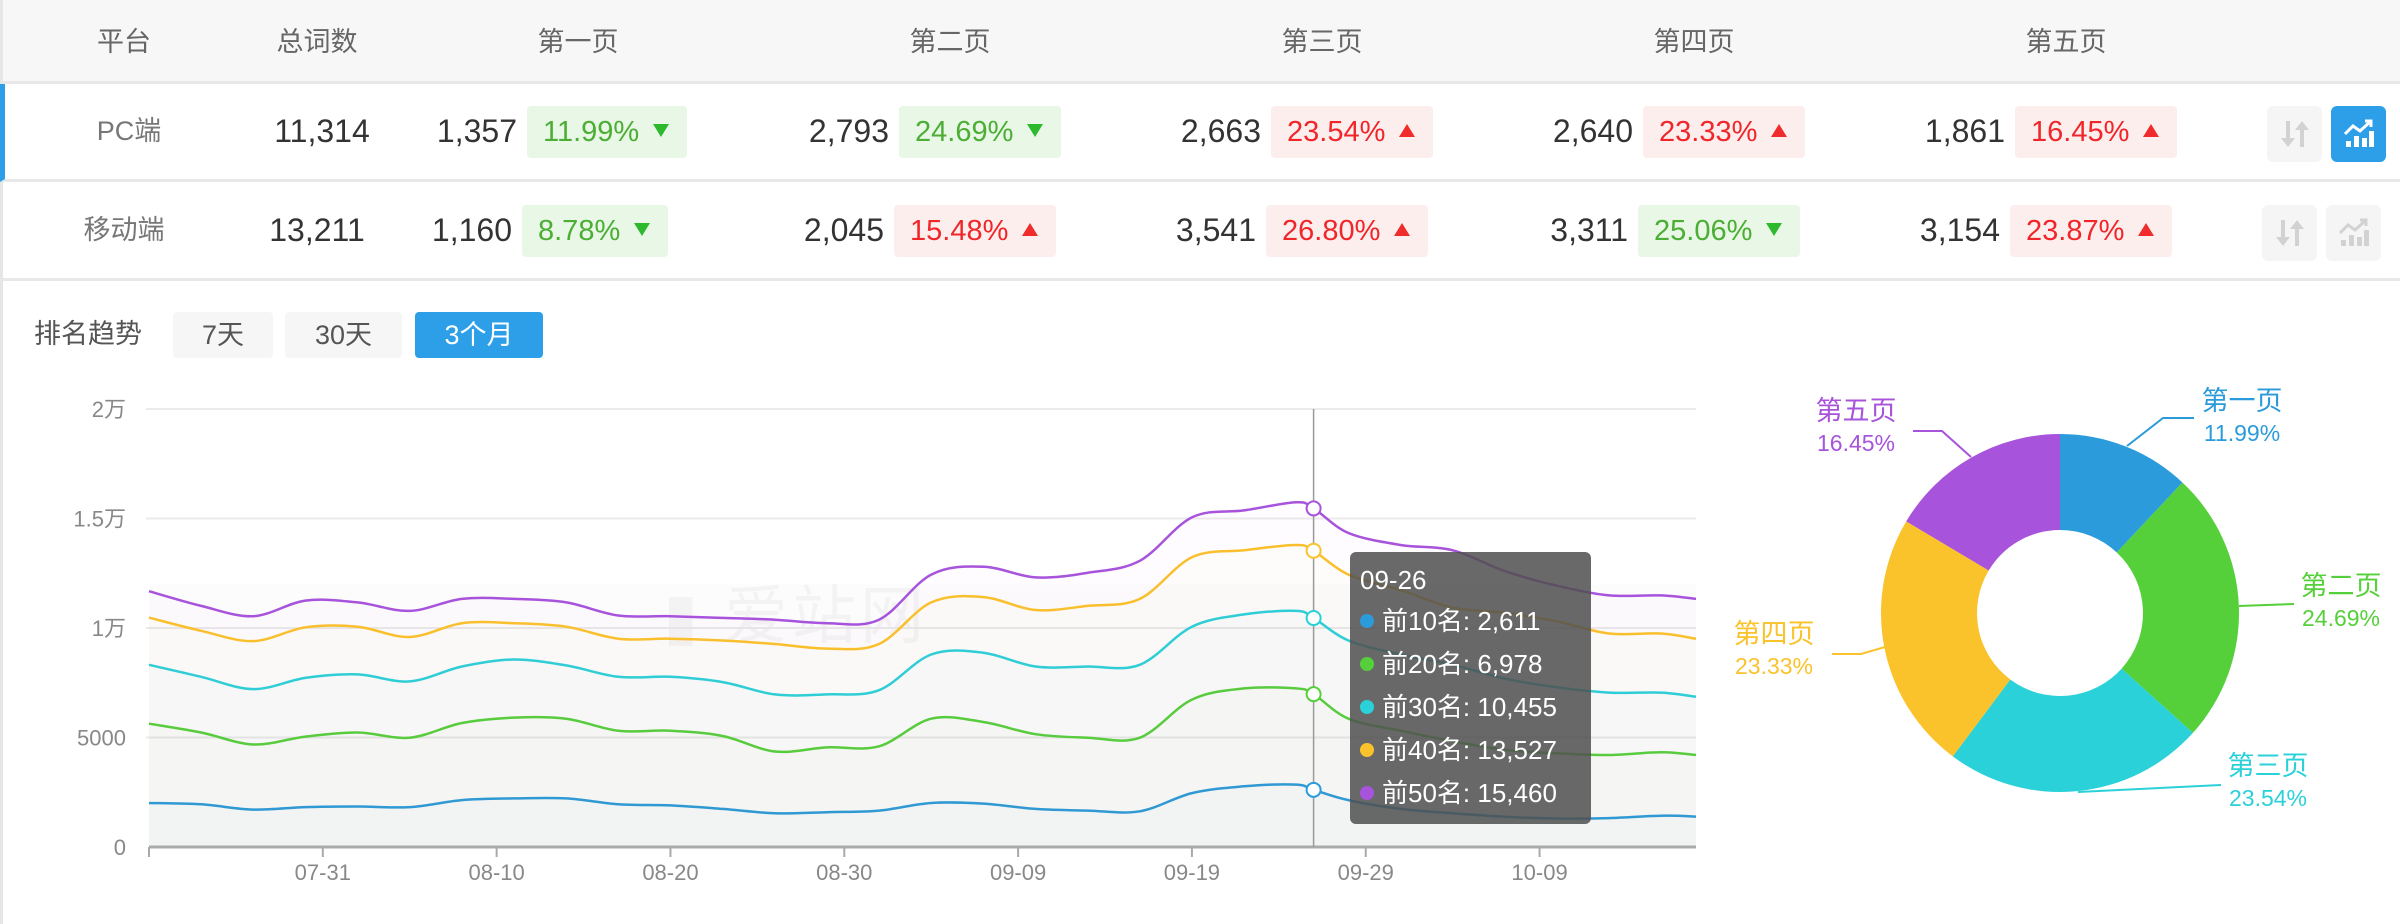 The height and width of the screenshot is (924, 2400). Describe the element at coordinates (1336, 132) in the screenshot. I see `percent-value: 23.54%` at that location.